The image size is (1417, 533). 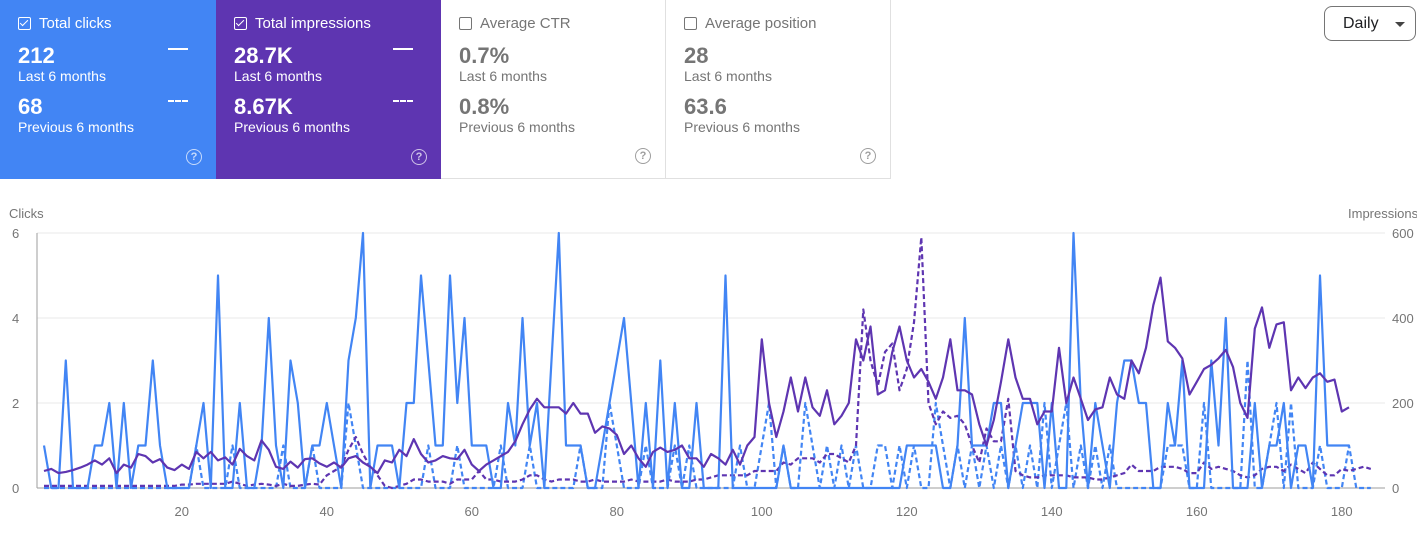 I want to click on x-tick: 80, so click(x=617, y=511).